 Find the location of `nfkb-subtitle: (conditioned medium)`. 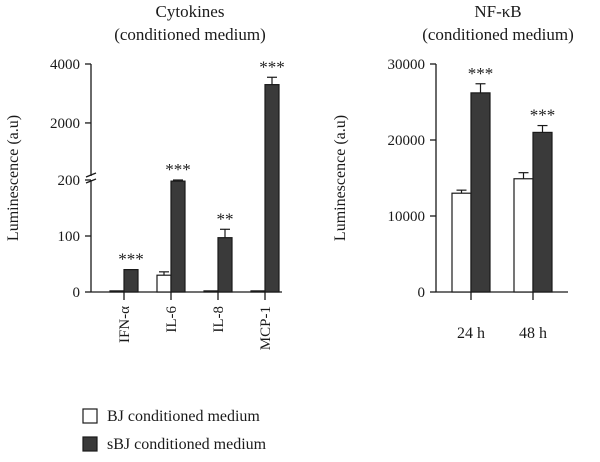

nfkb-subtitle: (conditioned medium) is located at coordinates (498, 34).